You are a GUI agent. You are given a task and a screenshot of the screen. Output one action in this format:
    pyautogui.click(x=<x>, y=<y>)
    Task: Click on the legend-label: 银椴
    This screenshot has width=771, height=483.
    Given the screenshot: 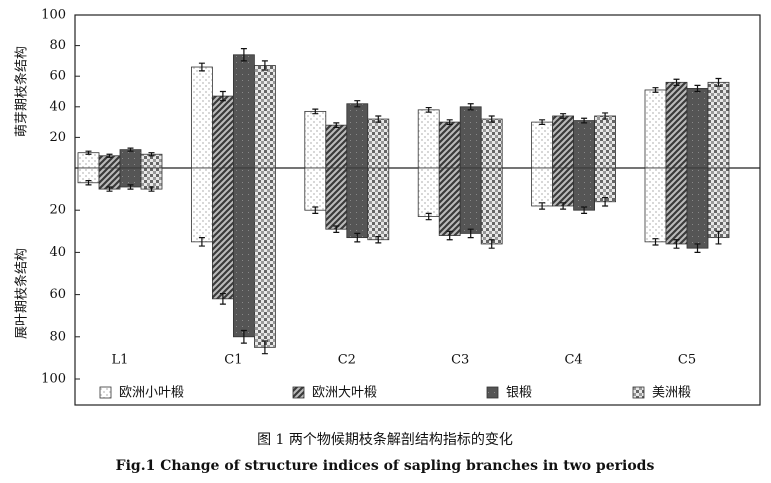 What is the action you would take?
    pyautogui.click(x=519, y=393)
    